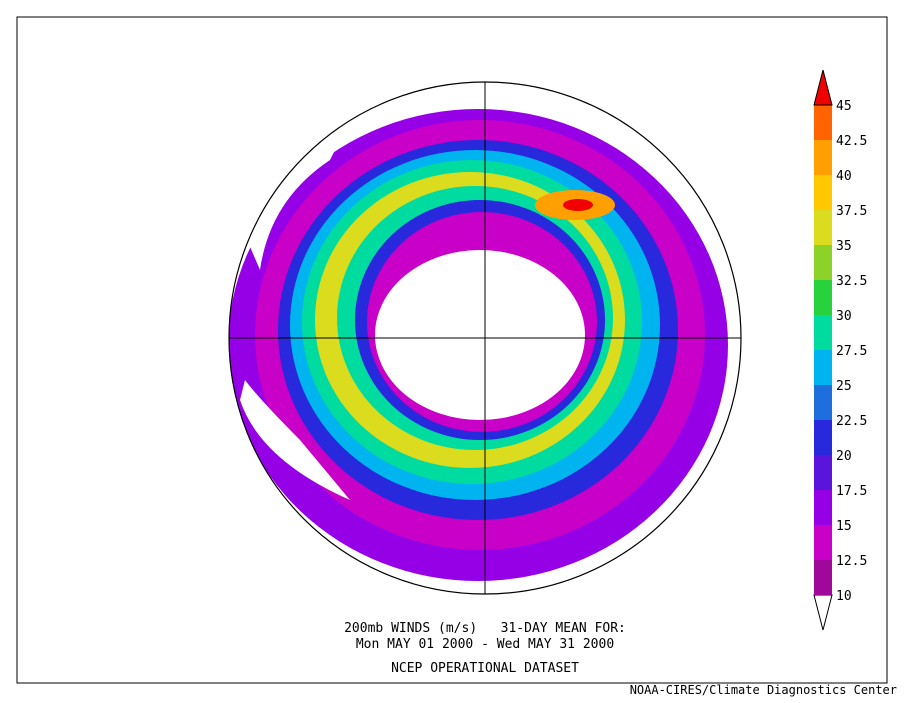 The image size is (904, 703). What do you see at coordinates (844, 246) in the screenshot?
I see `colorbar-label: 35` at bounding box center [844, 246].